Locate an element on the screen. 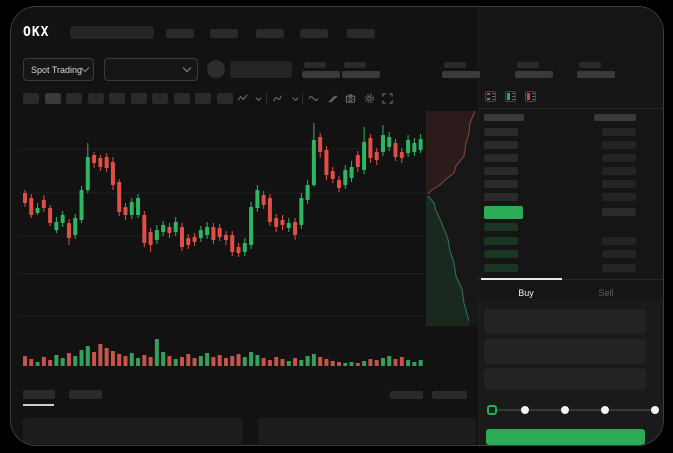  search-input is located at coordinates (112, 32).